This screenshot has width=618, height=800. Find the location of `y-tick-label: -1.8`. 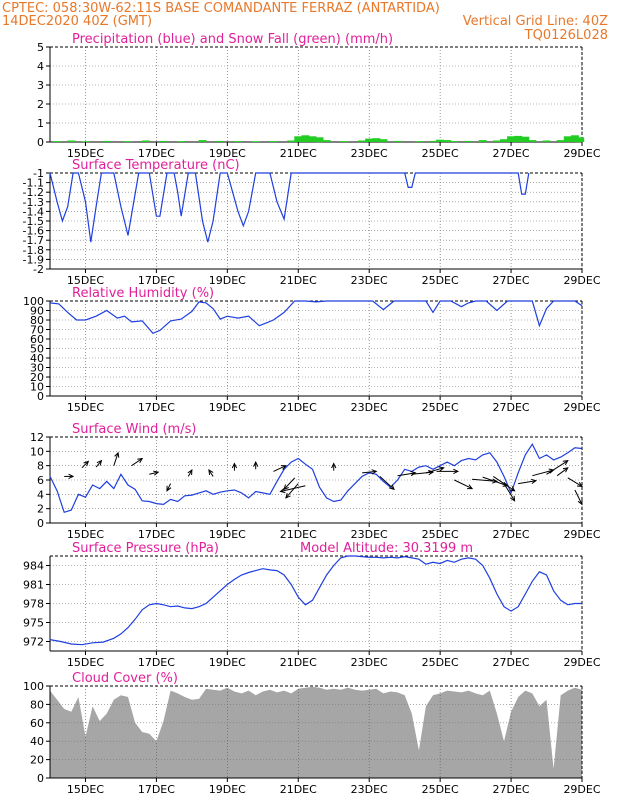

y-tick-label: -1.8 is located at coordinates (33, 250).